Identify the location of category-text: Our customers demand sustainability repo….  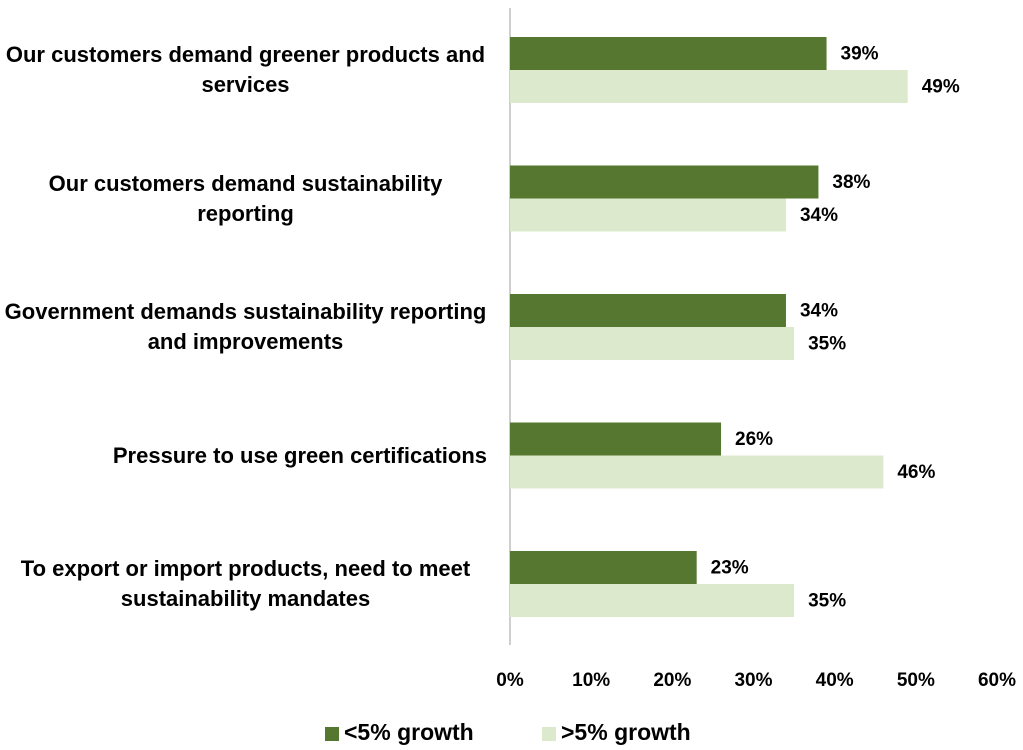
(245, 198).